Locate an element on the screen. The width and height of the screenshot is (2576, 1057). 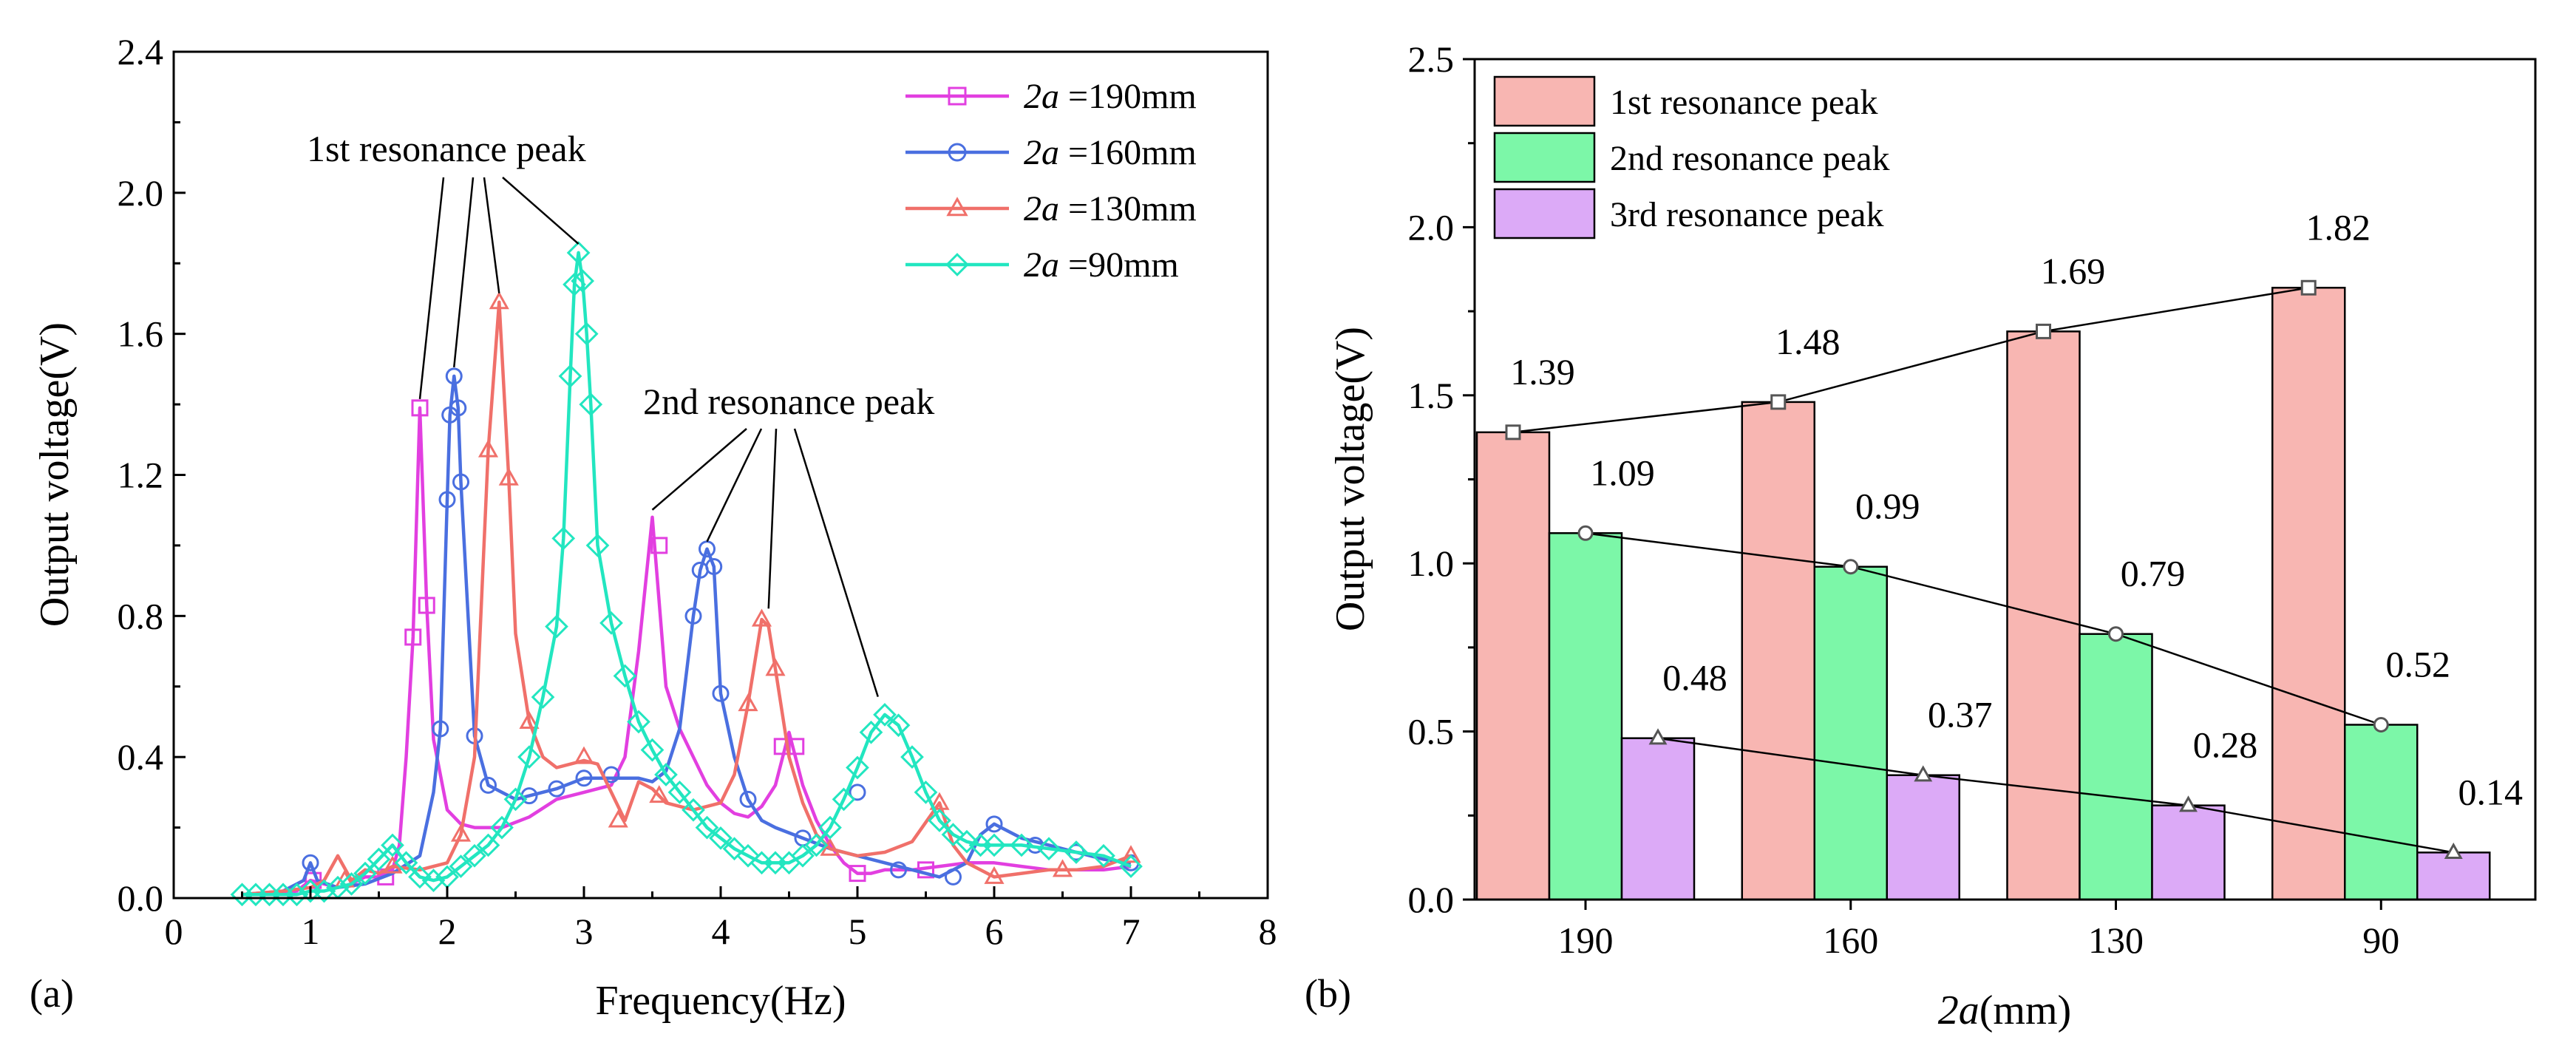
panel-a-label: (a) is located at coordinates (52, 994).